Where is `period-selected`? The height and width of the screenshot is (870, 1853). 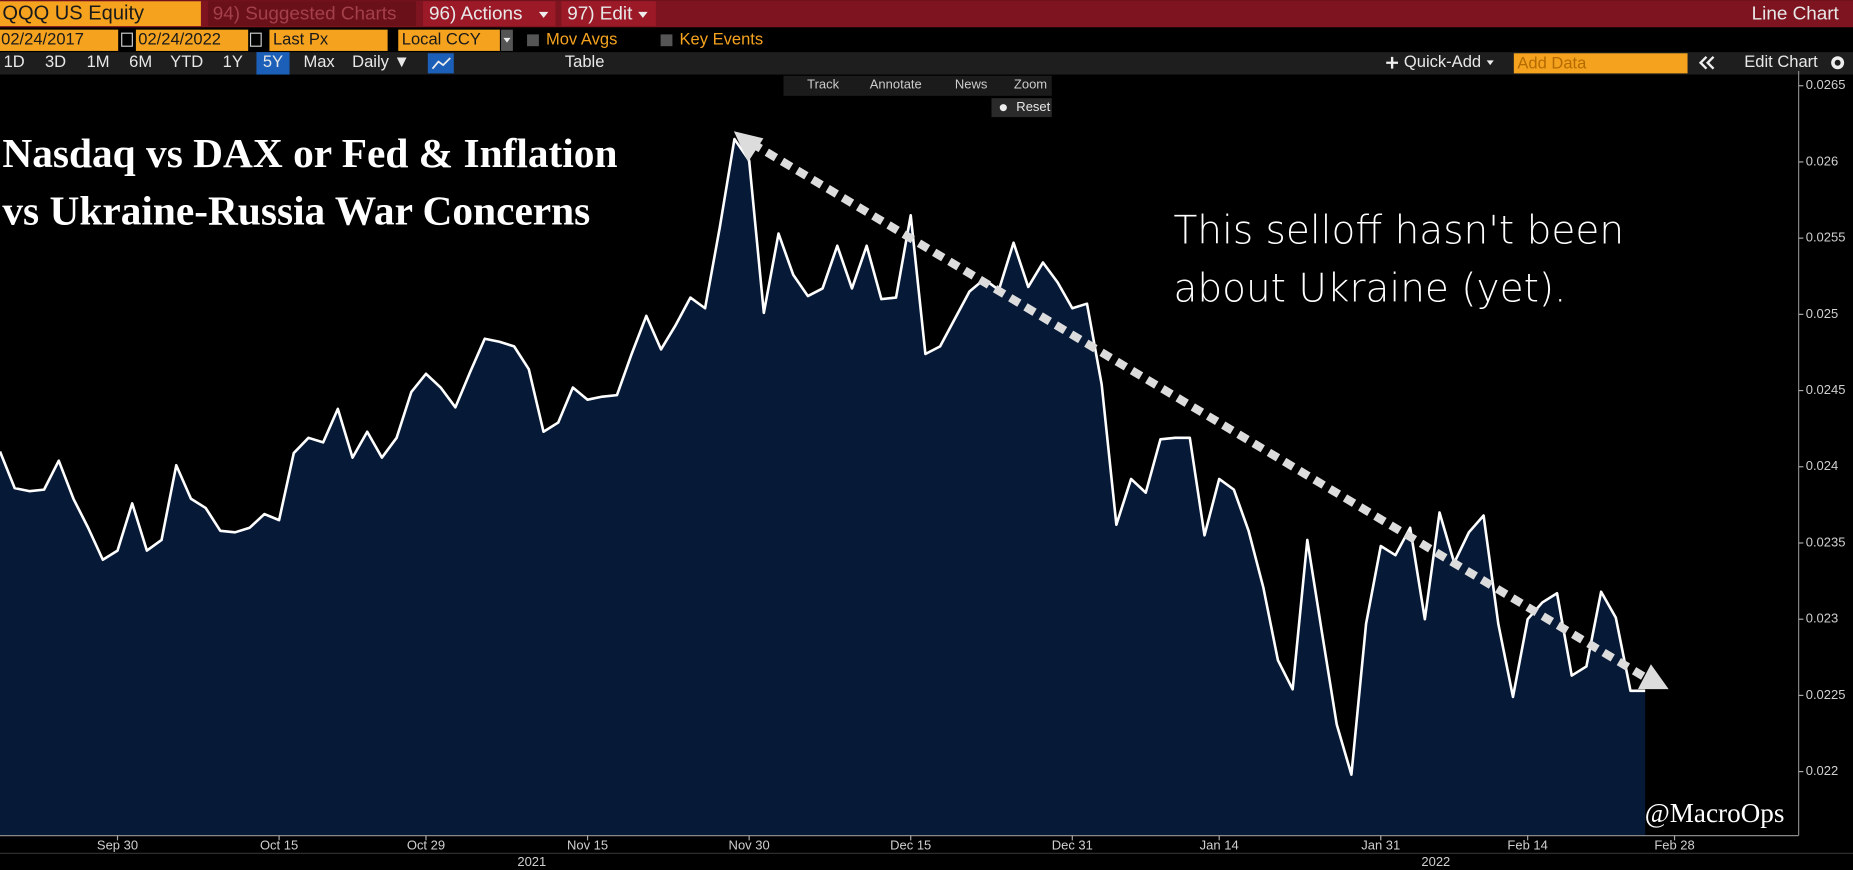 period-selected is located at coordinates (273, 63).